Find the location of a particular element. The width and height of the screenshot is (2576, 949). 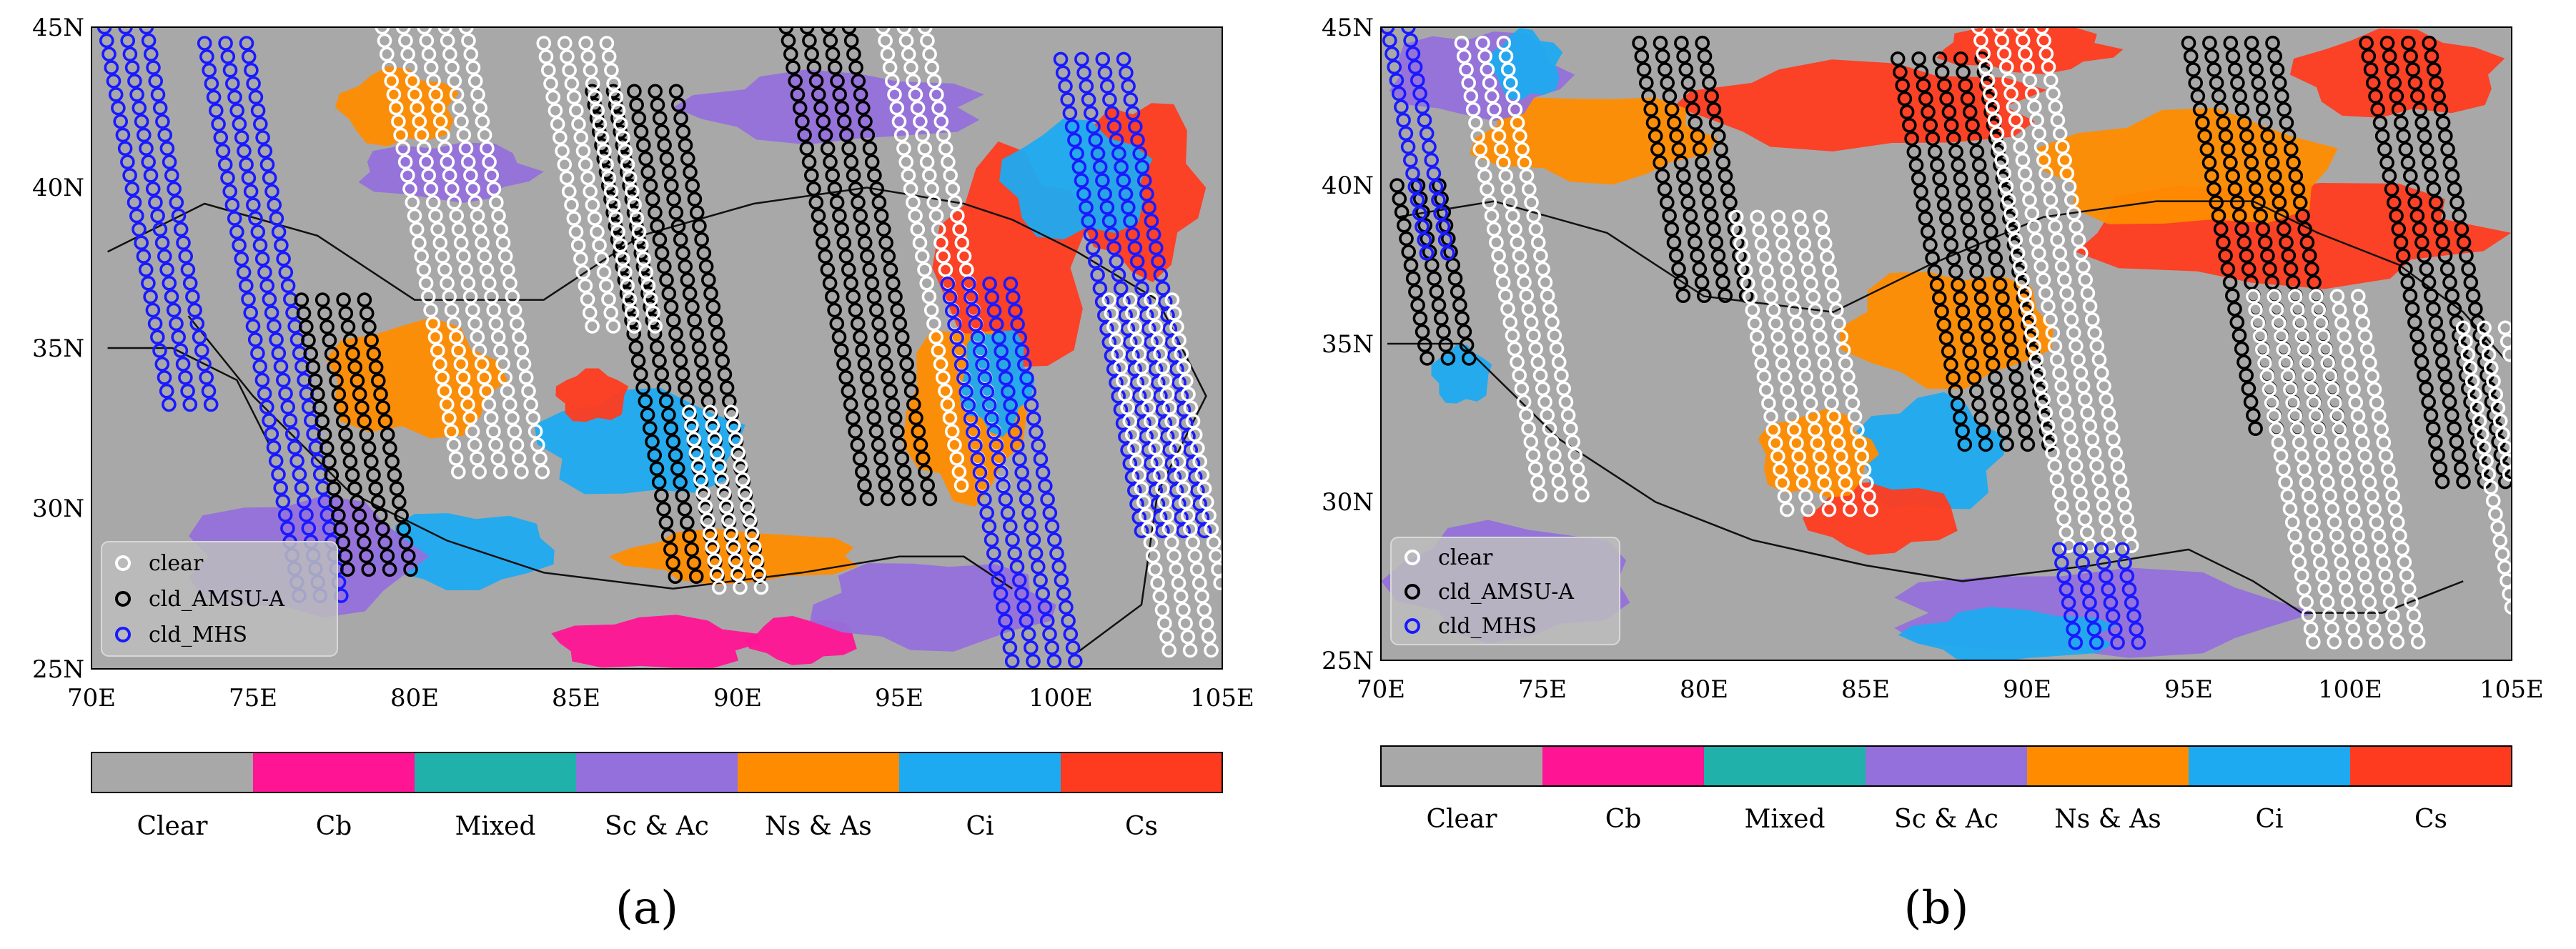

colorbar-label: Sc & Ac is located at coordinates (1946, 819).